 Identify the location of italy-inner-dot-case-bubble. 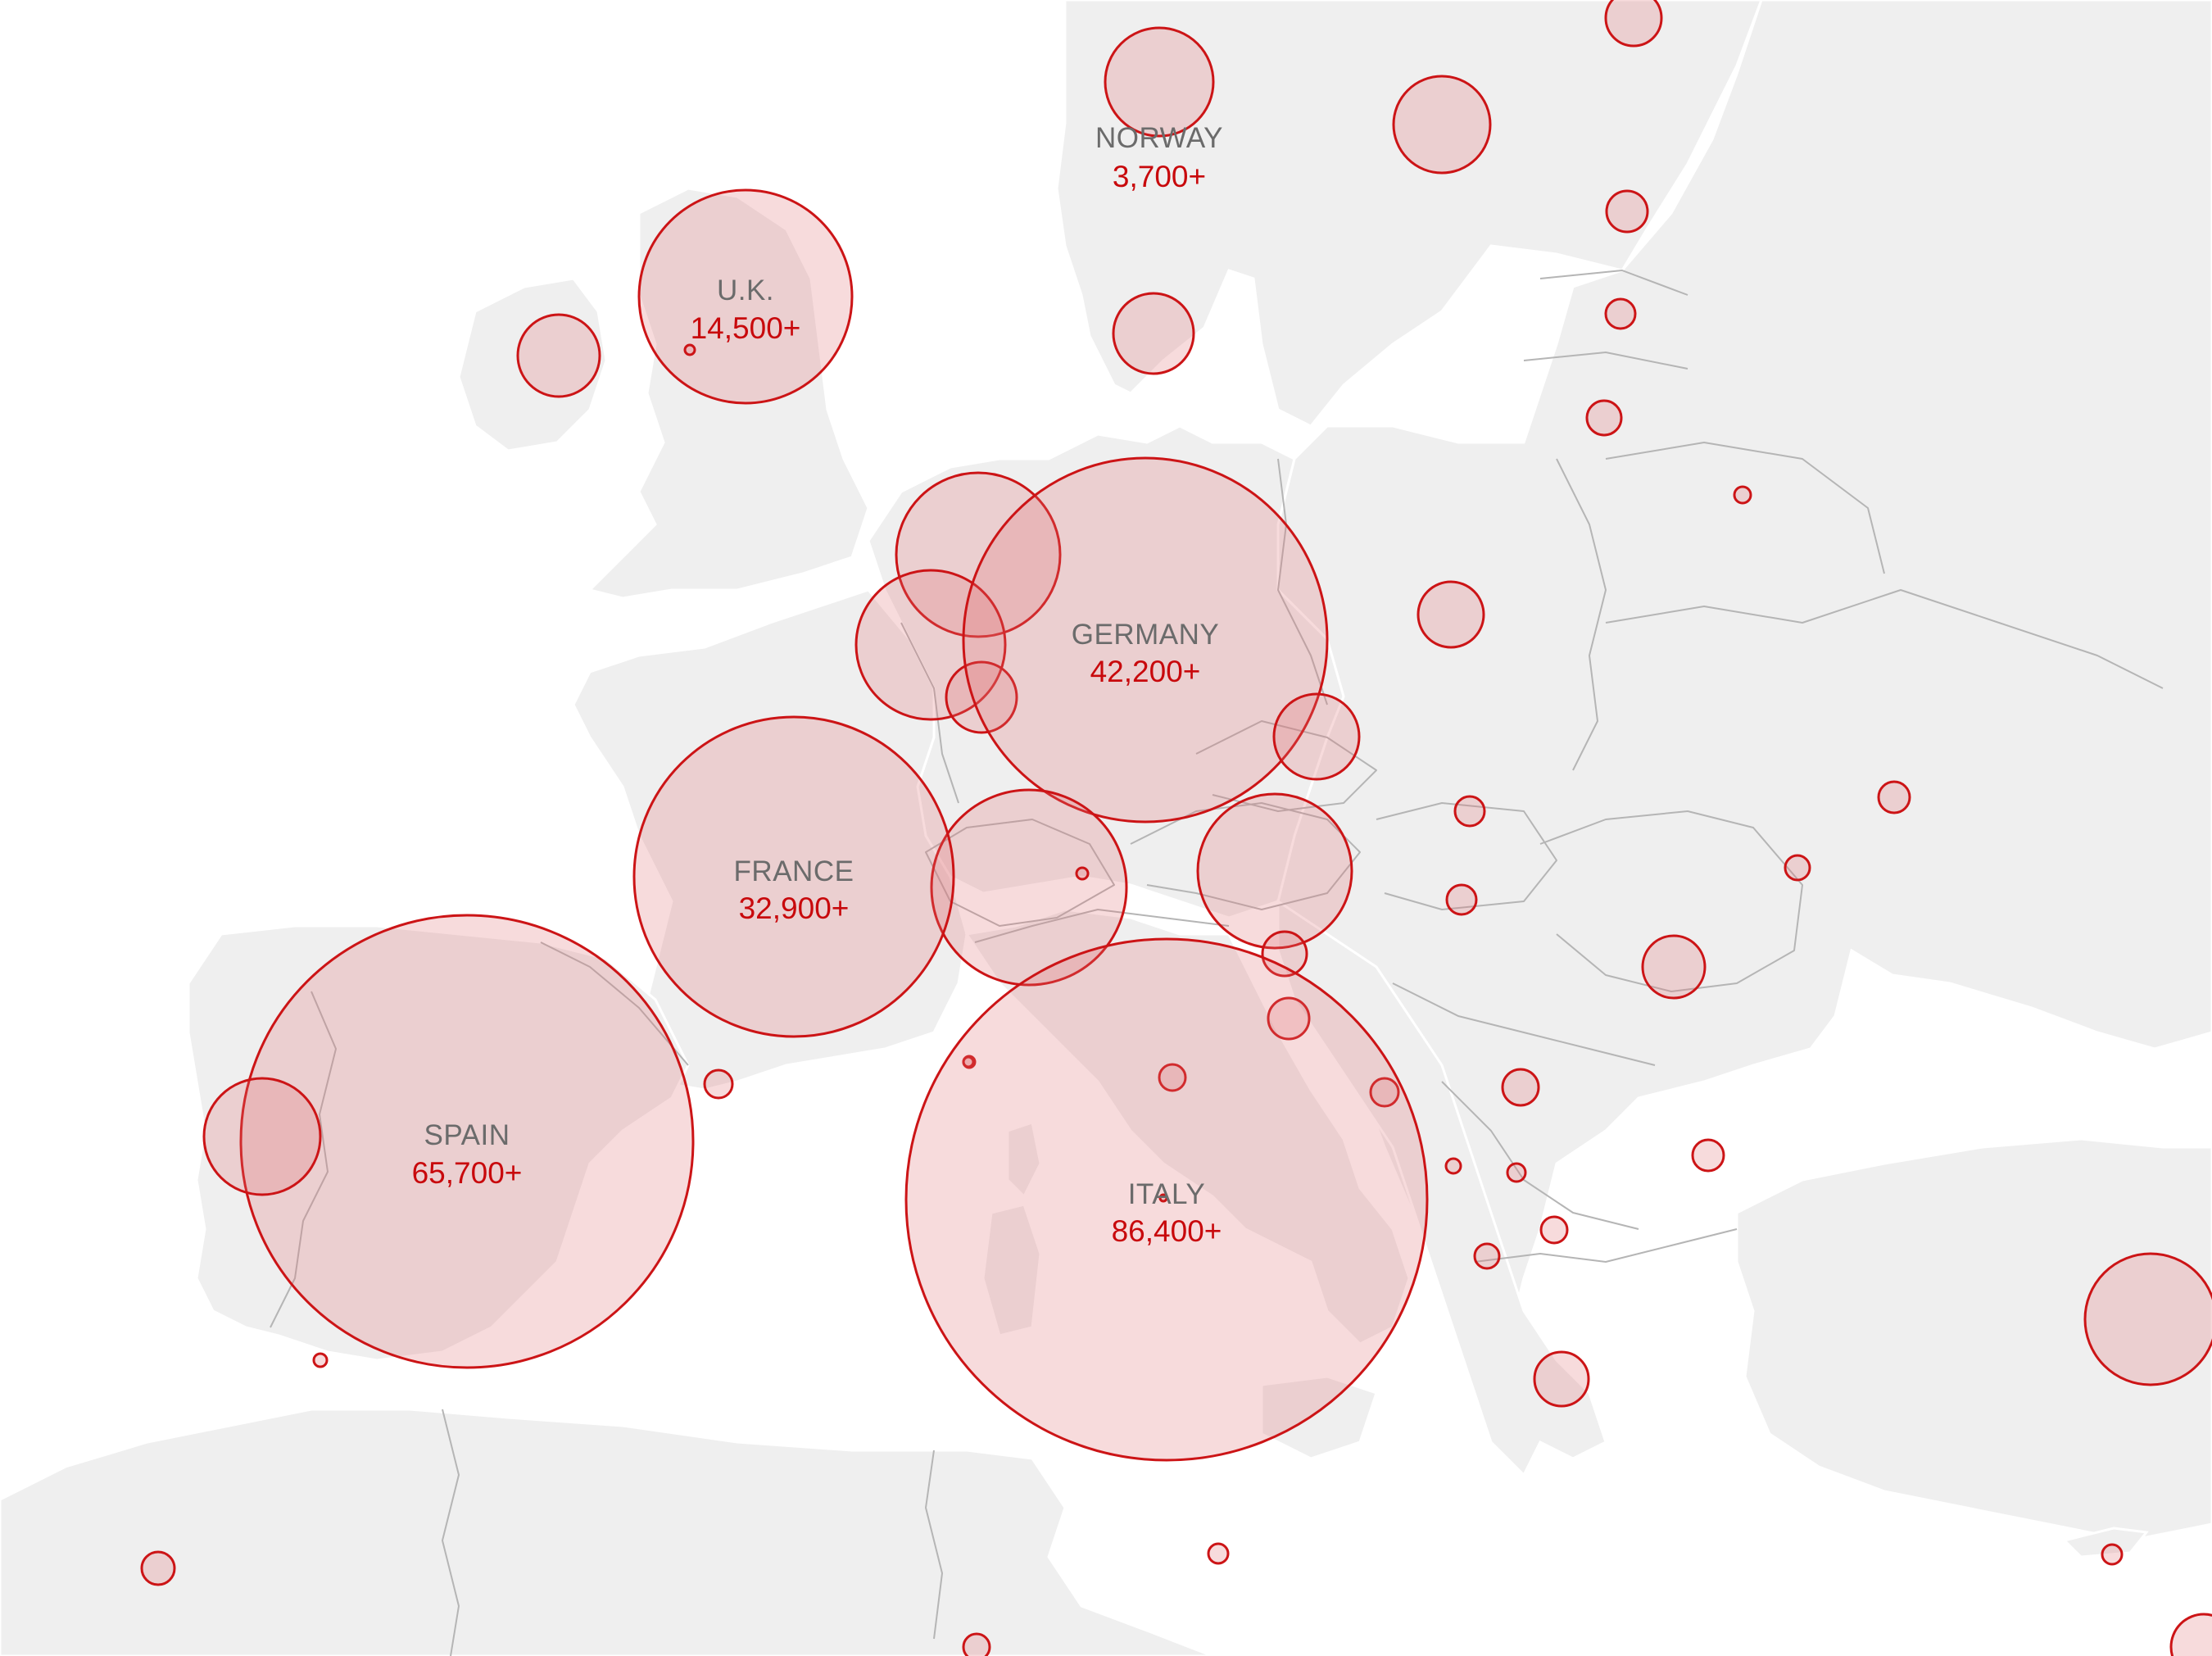
(1163, 1198).